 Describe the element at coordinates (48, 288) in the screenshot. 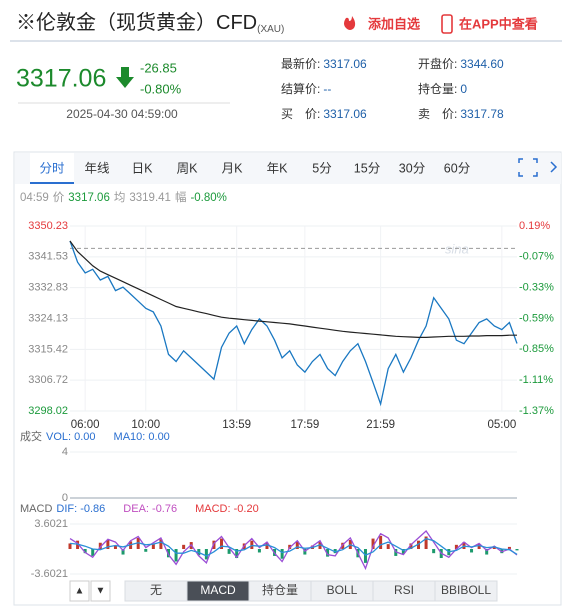

I see `y-tick-label: 3332.83` at that location.